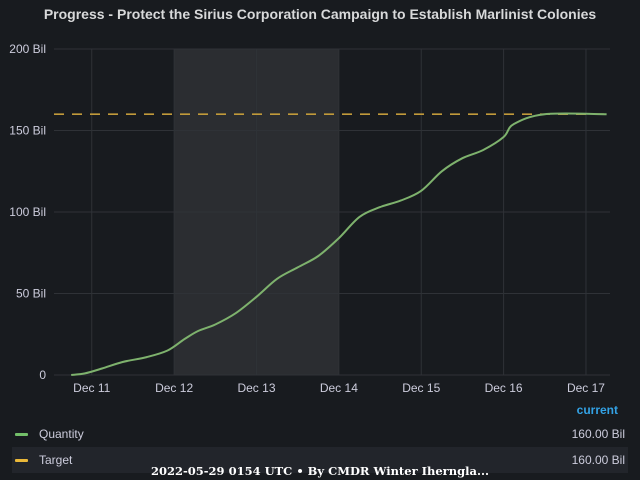  What do you see at coordinates (320, 460) in the screenshot?
I see `legend-item-target: Target 160.00 Bil` at bounding box center [320, 460].